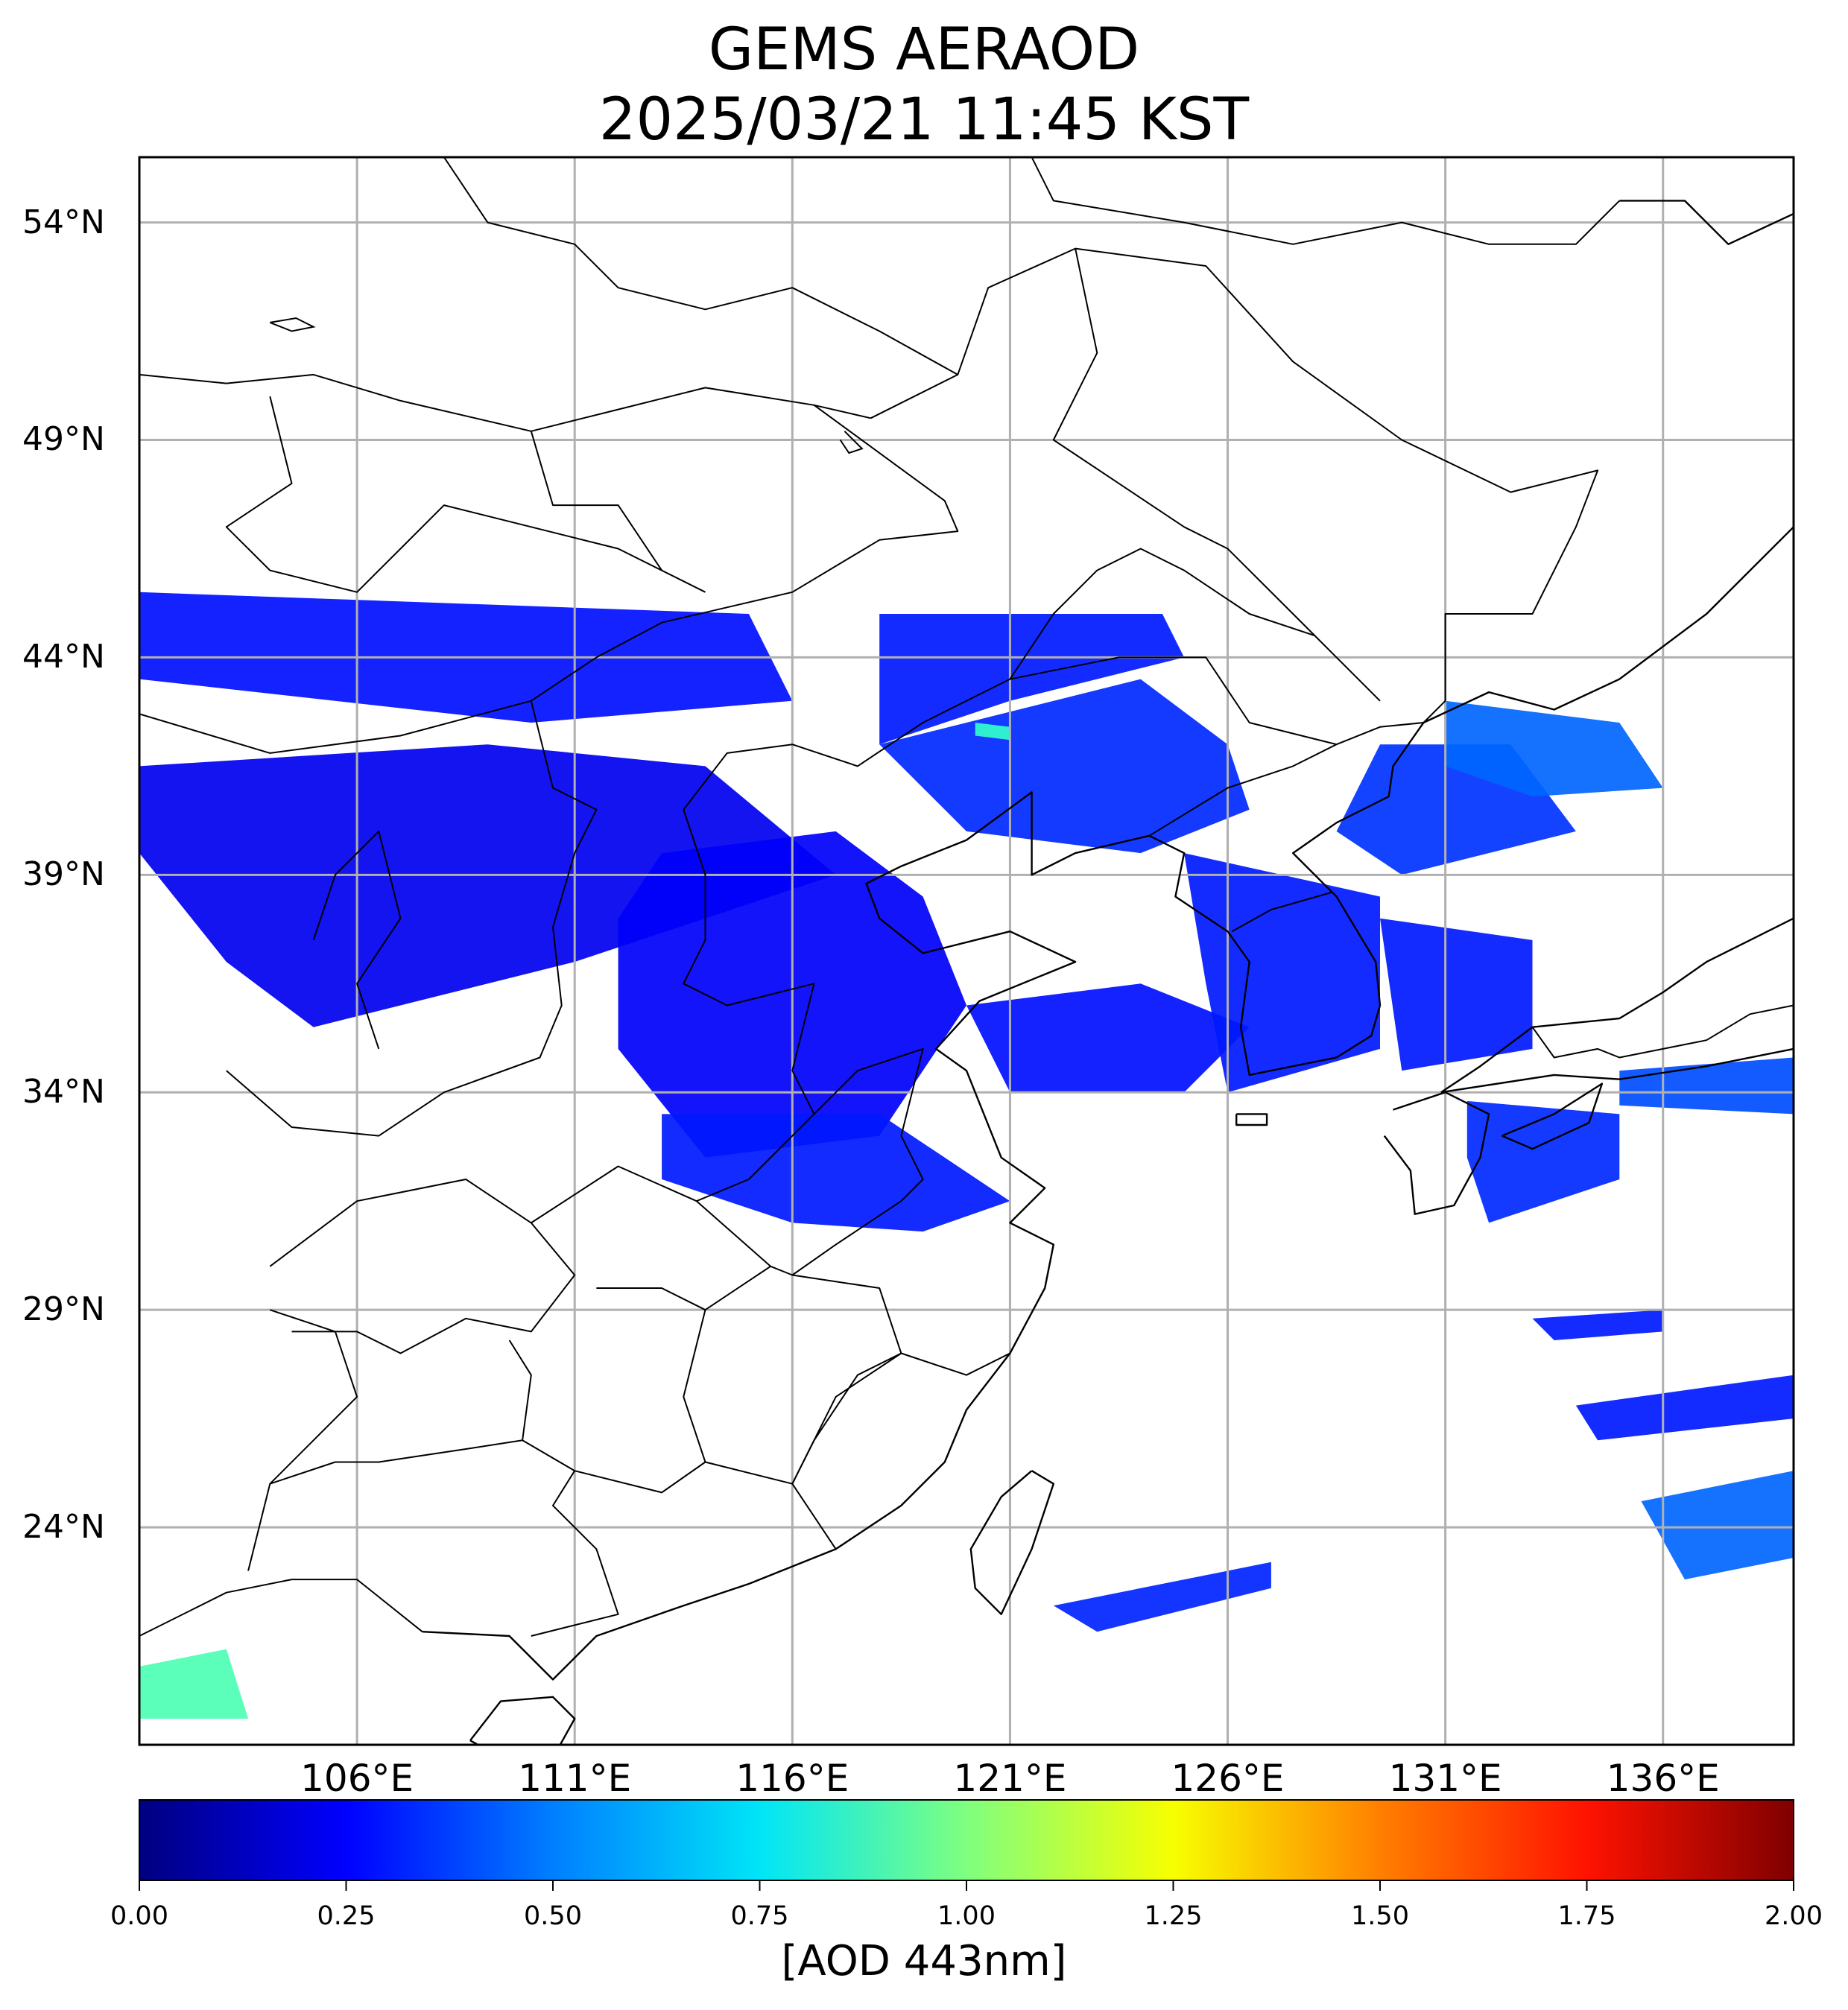 Image resolution: width=1848 pixels, height=2010 pixels. Describe the element at coordinates (1012, 1543) in the screenshot. I see `coastline-taiwan` at that location.